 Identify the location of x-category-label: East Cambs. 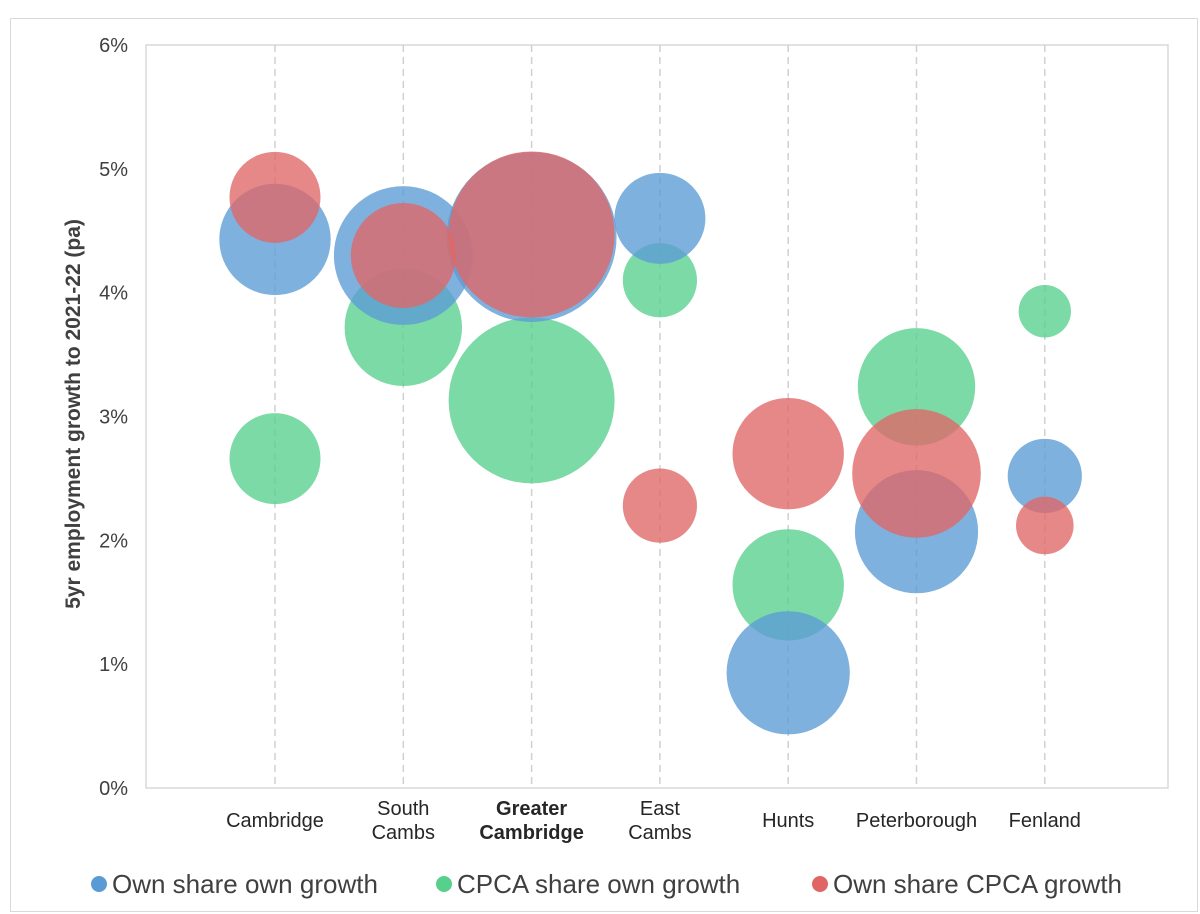
(659, 821).